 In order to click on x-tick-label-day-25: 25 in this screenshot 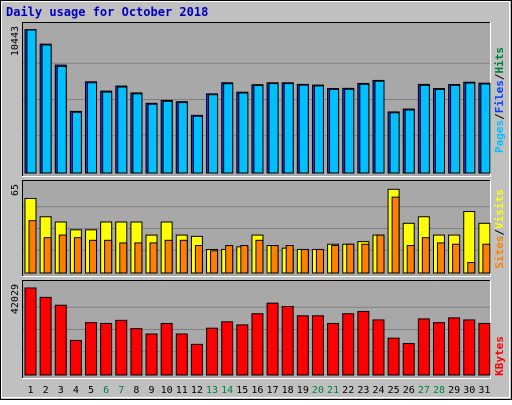, I will do `click(394, 390)`.